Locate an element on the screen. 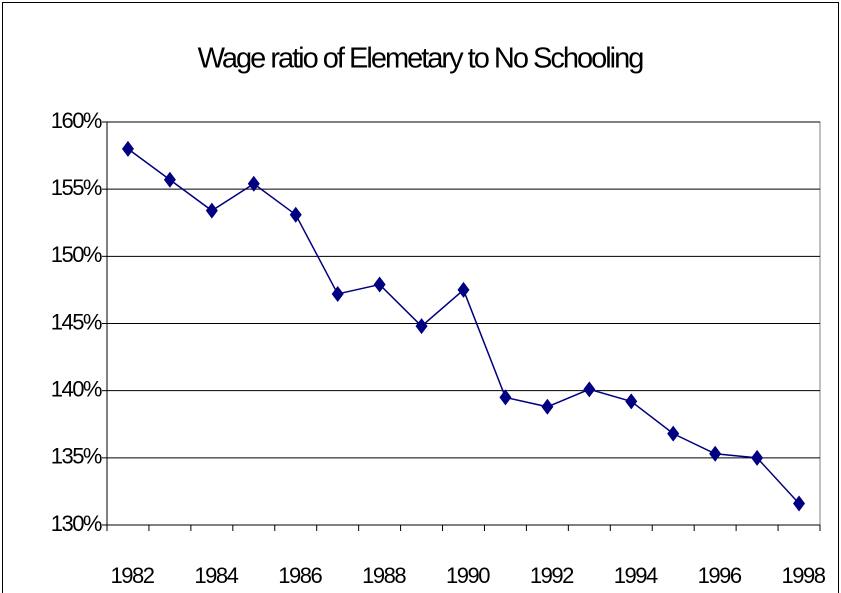 This screenshot has height=593, width=841. x-tick-label: 1988 is located at coordinates (384, 575).